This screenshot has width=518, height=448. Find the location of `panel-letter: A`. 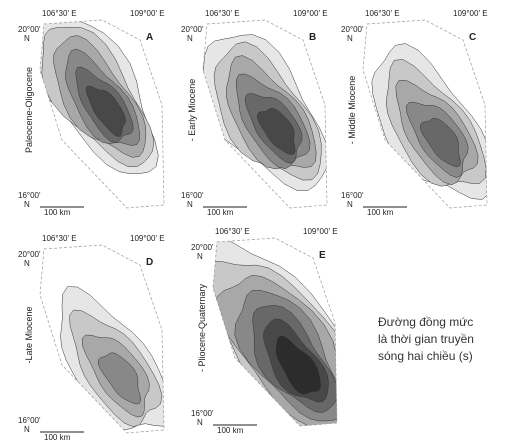

panel-letter: A is located at coordinates (149, 37).